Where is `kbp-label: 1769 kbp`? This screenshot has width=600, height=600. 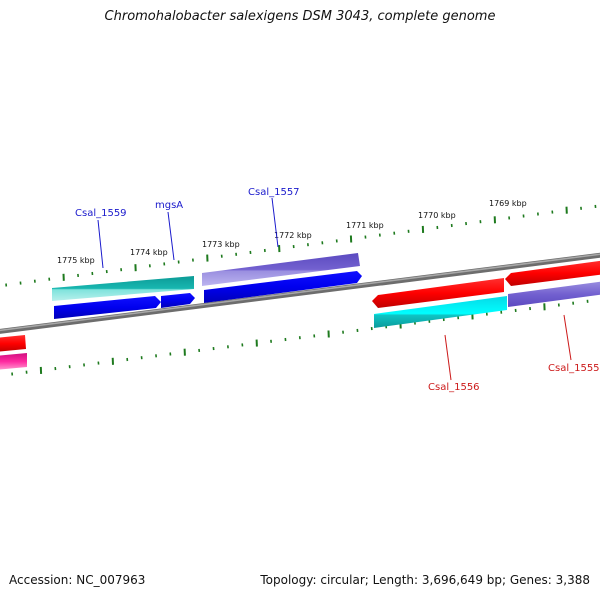
kbp-label: 1769 kbp is located at coordinates (508, 203).